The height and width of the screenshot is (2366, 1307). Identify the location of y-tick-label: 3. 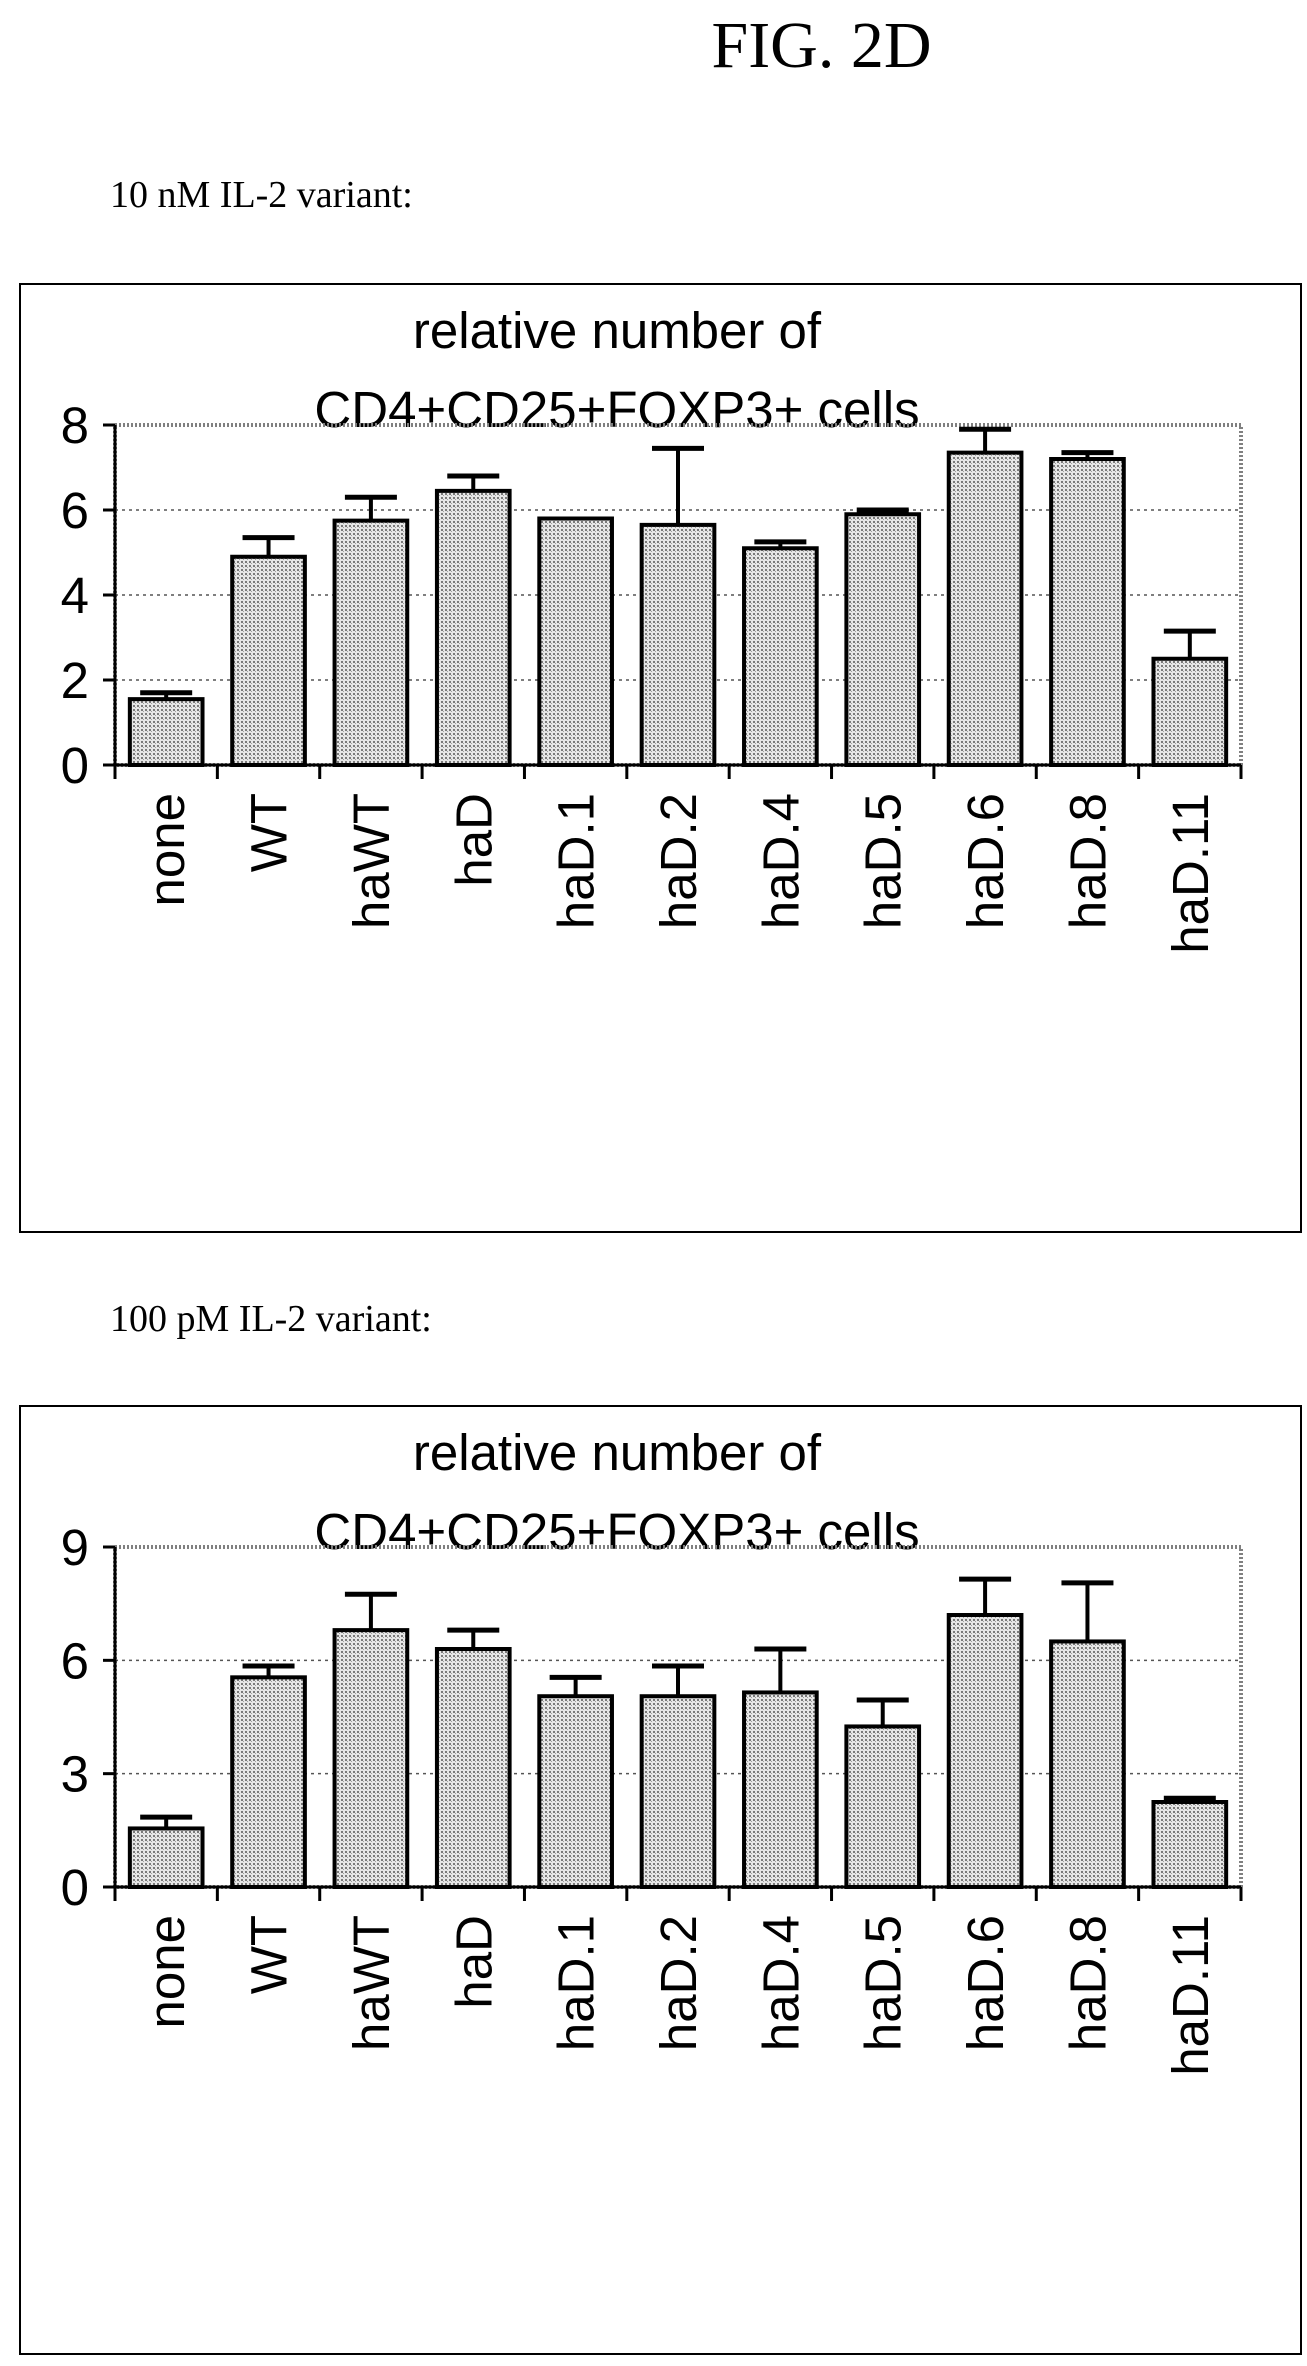
(75, 1774).